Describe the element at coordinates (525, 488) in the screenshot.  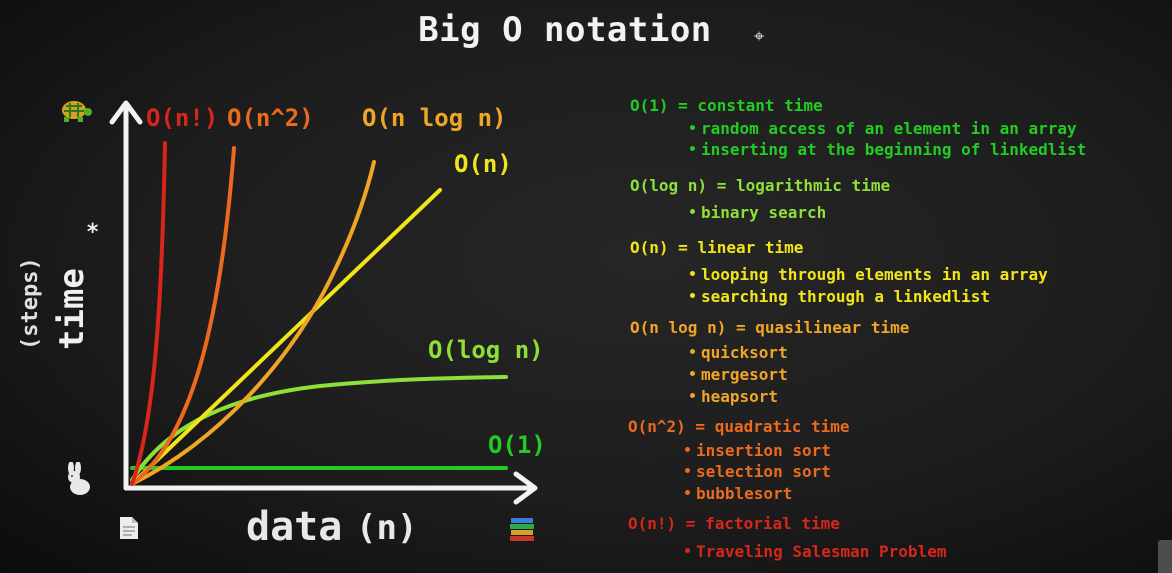
I see `x-axis-arrow` at that location.